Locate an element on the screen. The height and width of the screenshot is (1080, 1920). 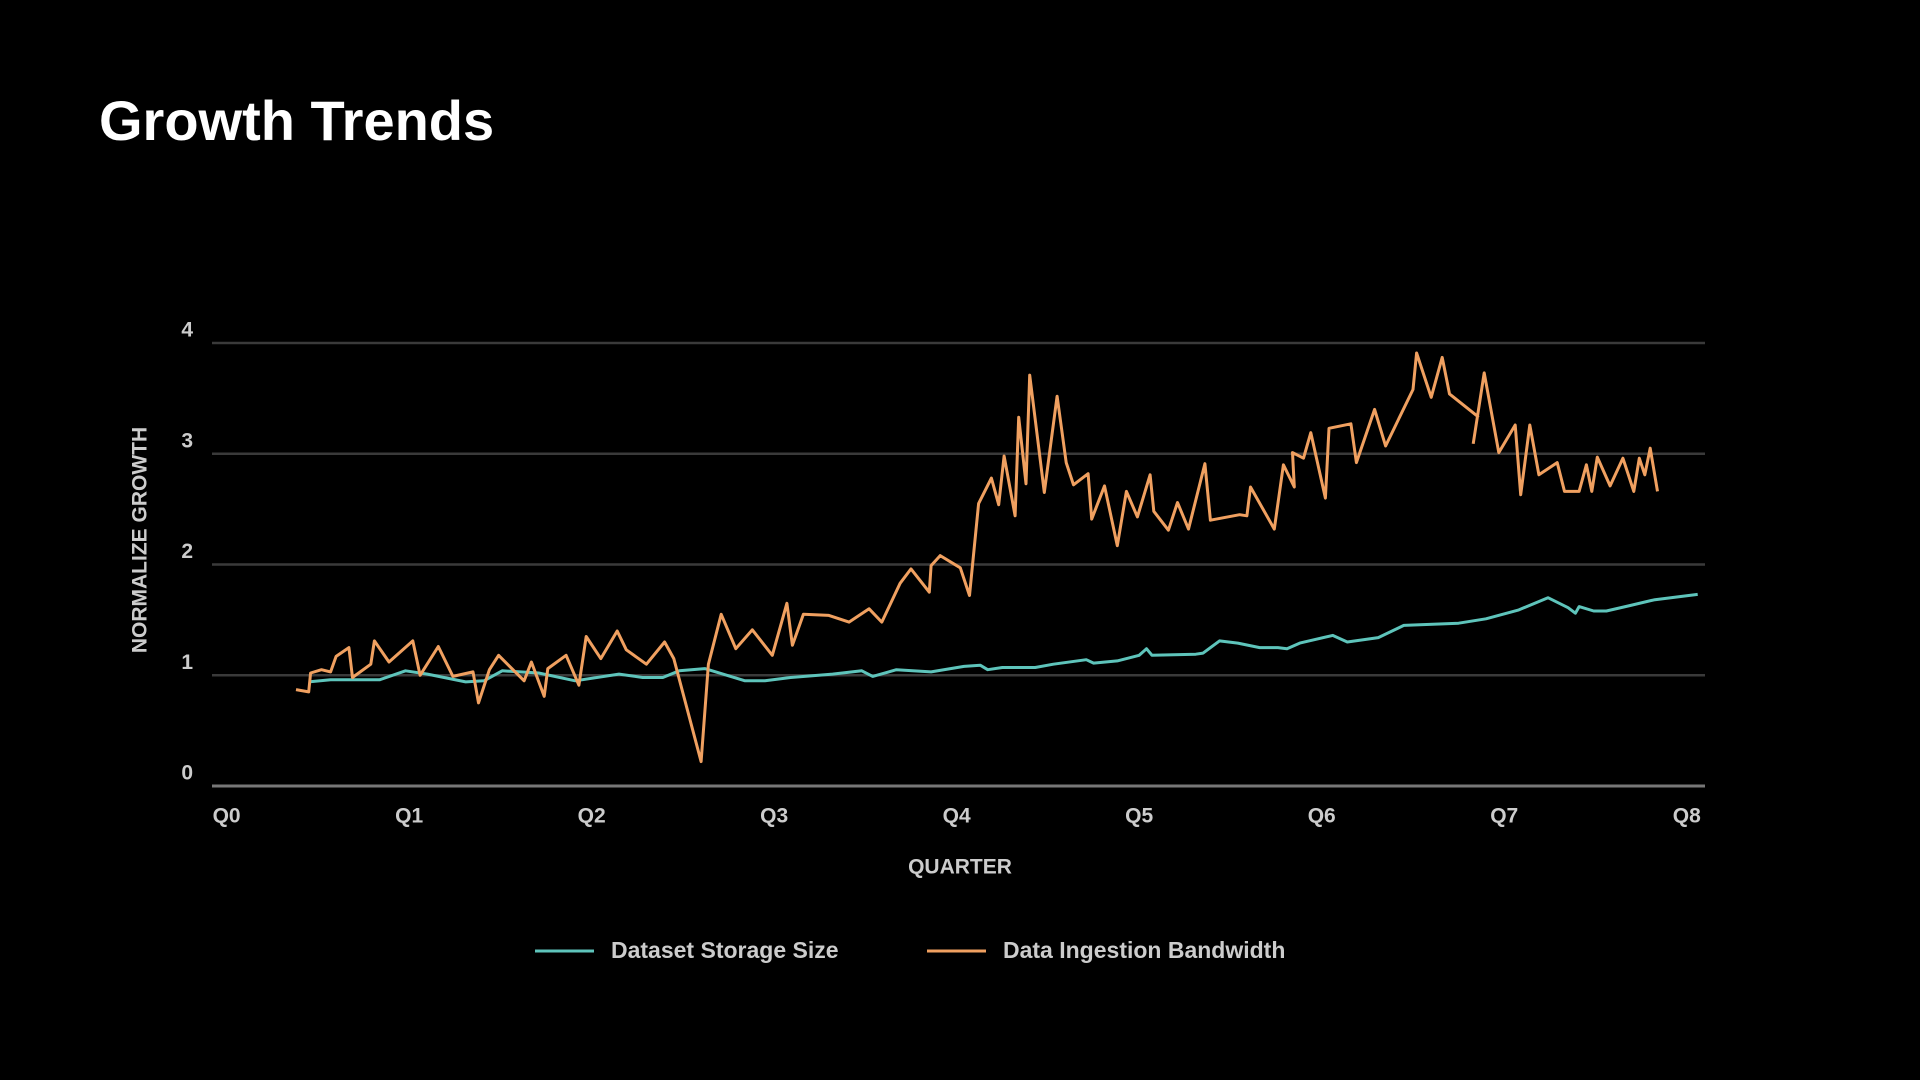
chart-title: Growth Trends is located at coordinates (296, 120).